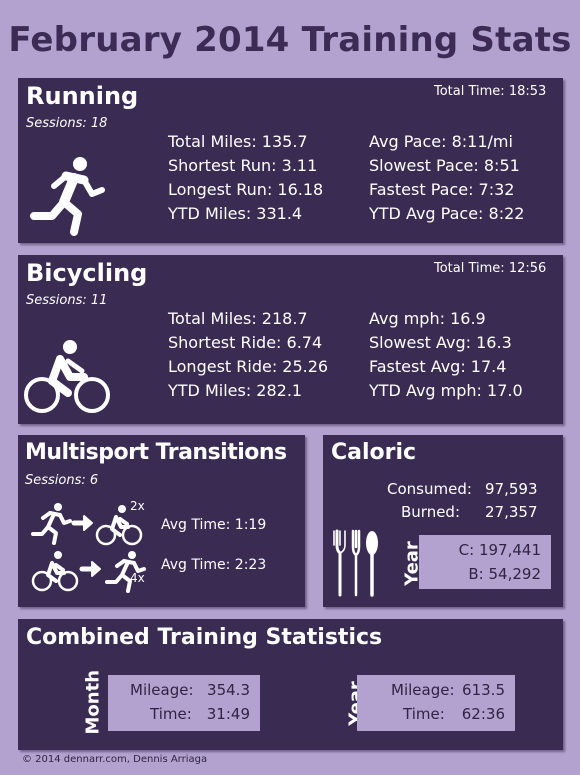 This screenshot has height=775, width=580. I want to click on caloric-year-burned: B: 54,292, so click(504, 574).